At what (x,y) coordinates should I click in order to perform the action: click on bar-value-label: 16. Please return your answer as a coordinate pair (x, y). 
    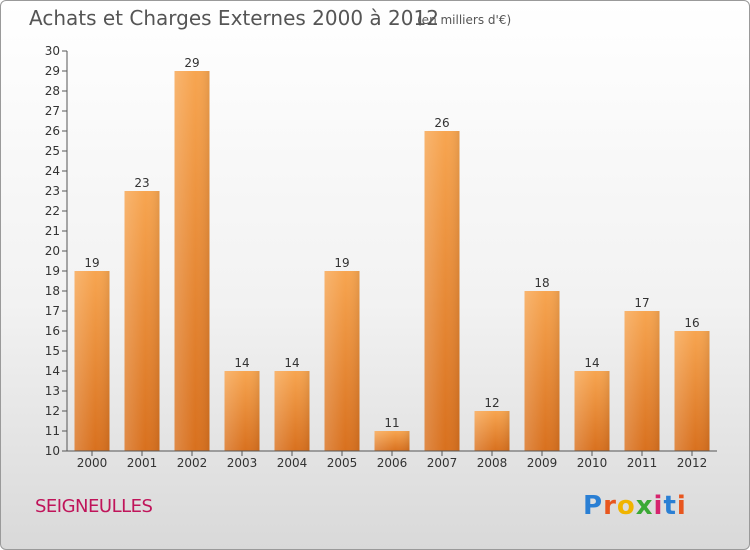
    Looking at the image, I should click on (691, 323).